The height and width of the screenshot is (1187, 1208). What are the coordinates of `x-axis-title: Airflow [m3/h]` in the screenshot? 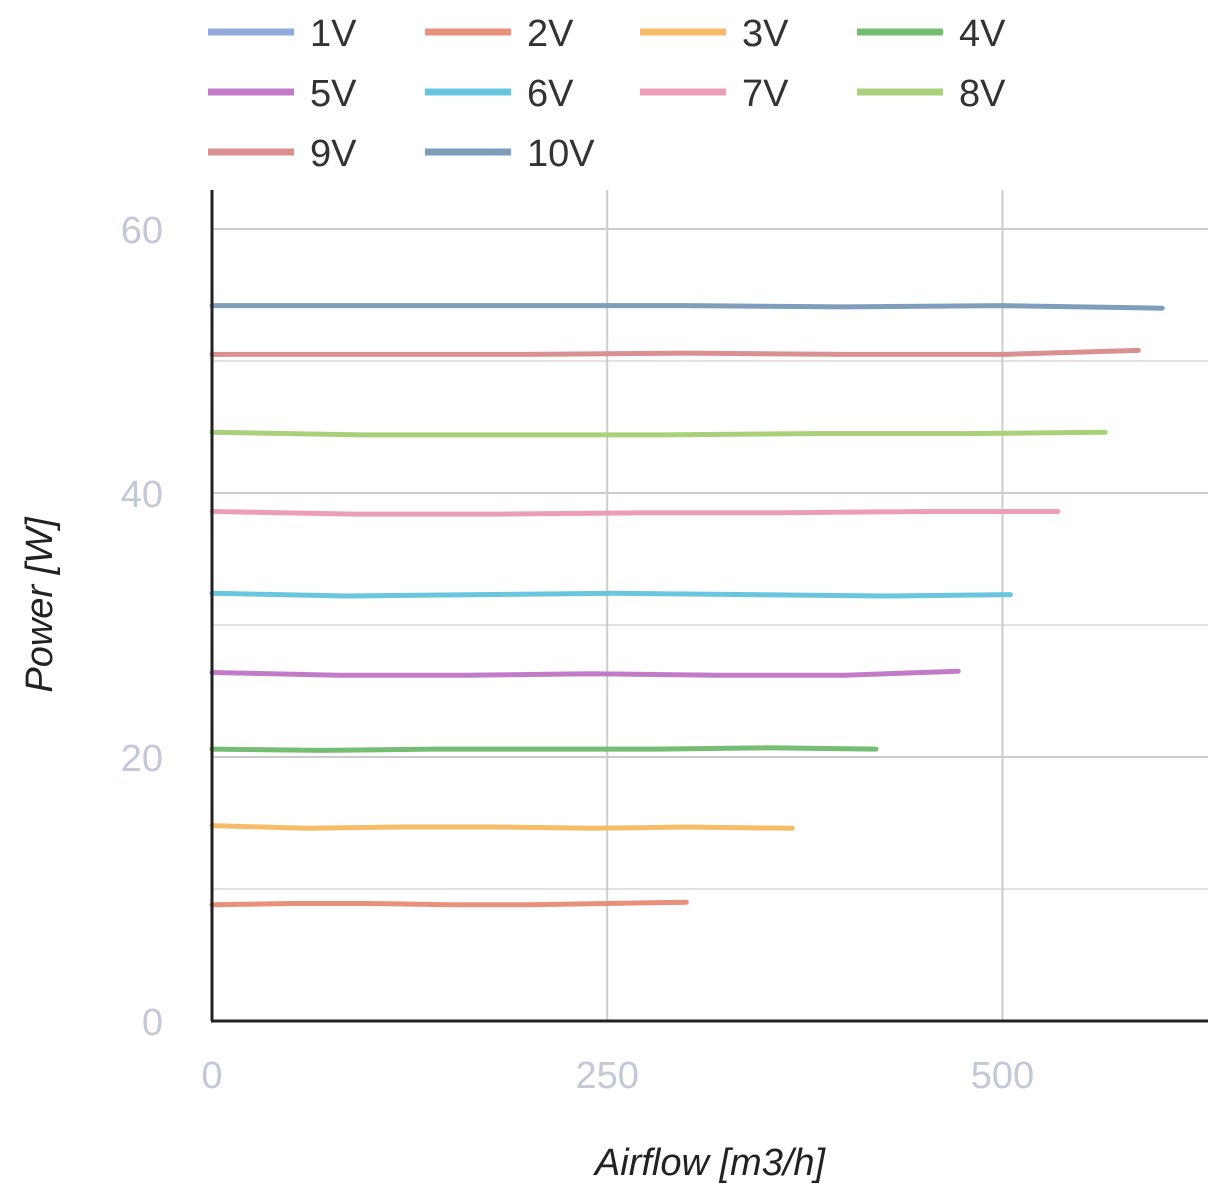 It's located at (710, 1163).